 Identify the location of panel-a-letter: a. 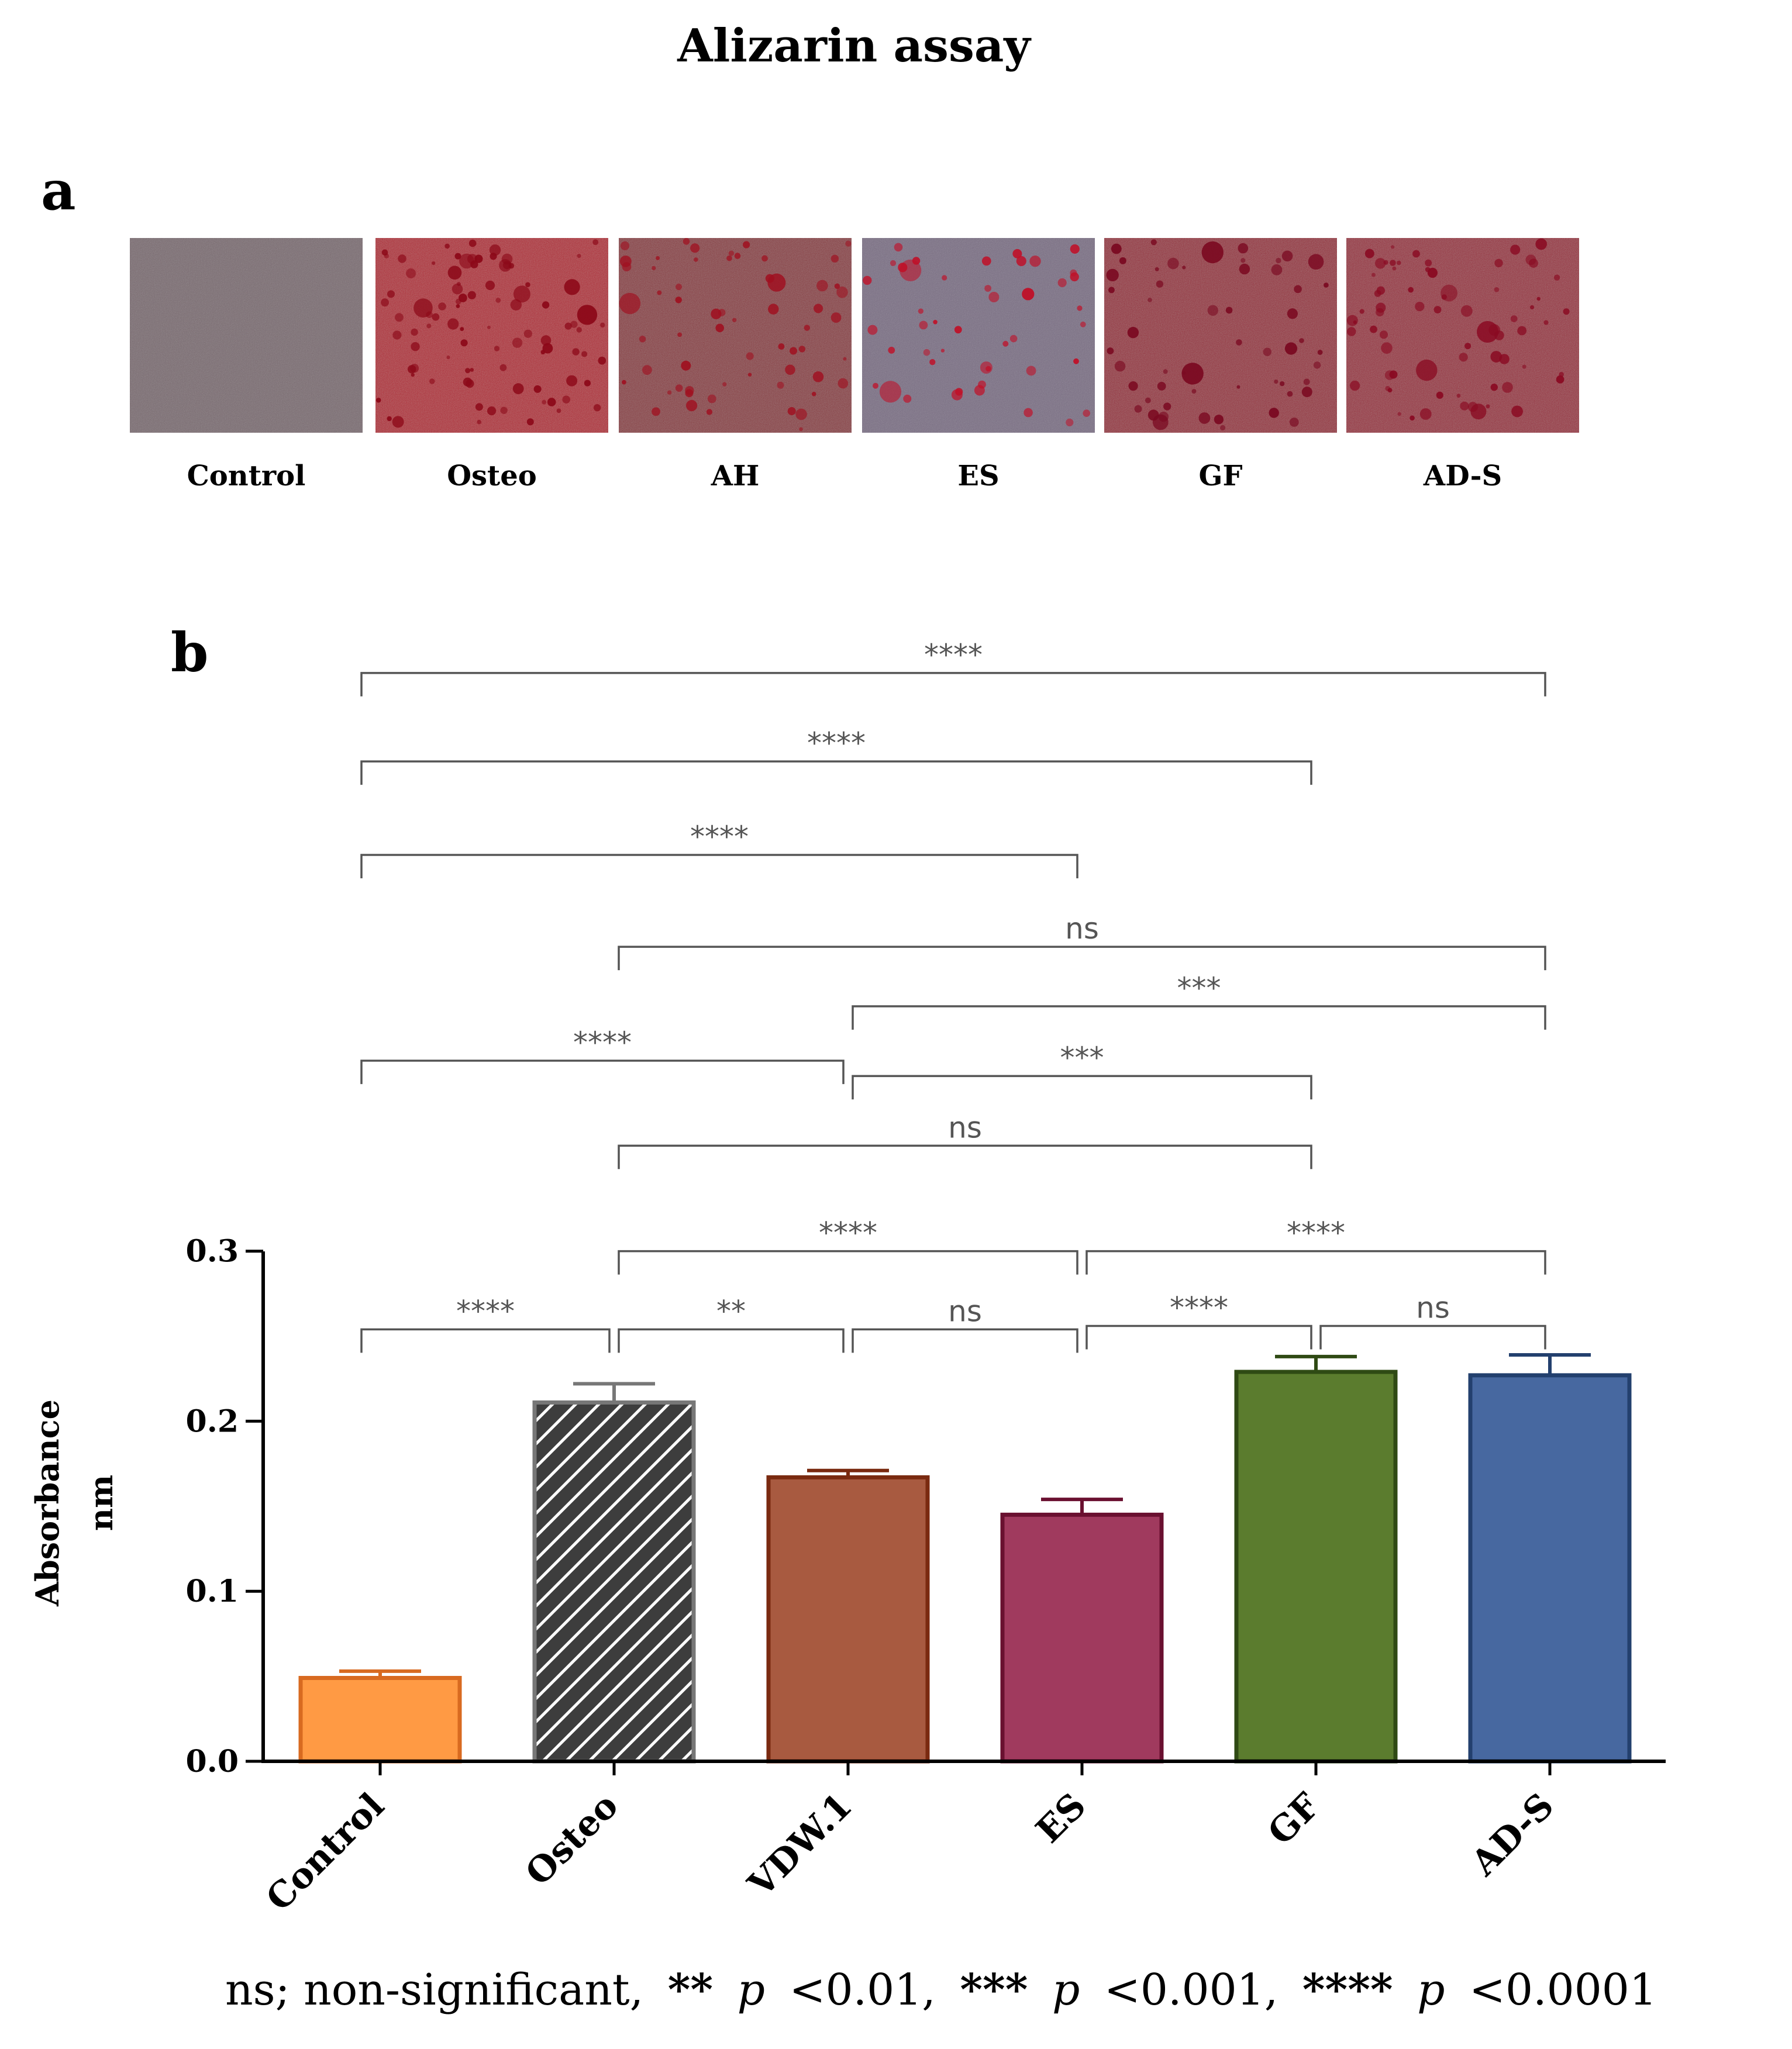
(58, 191).